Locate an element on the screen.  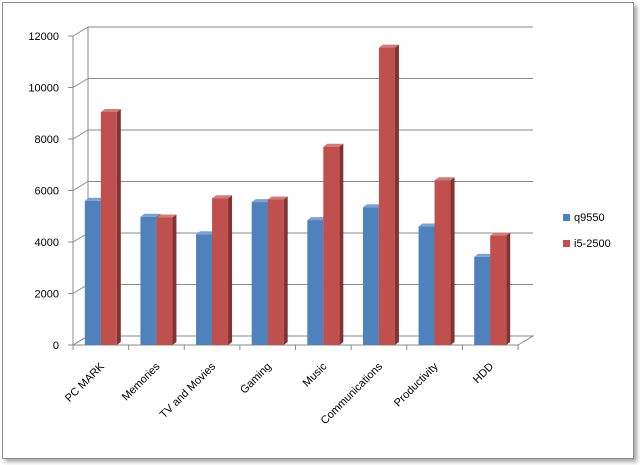
bar-q9550-pc-mark is located at coordinates (92, 272).